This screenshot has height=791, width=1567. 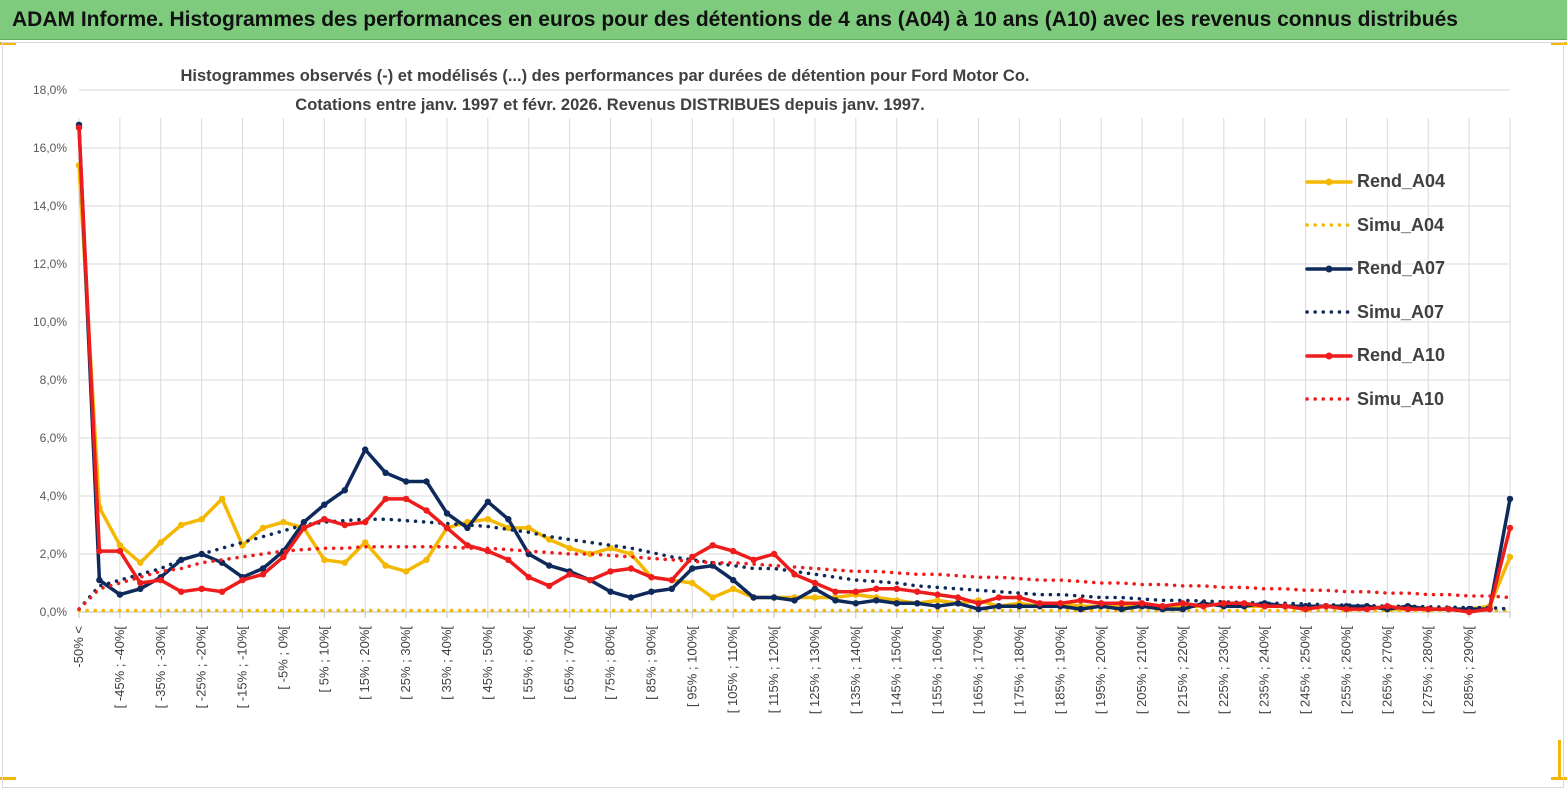 What do you see at coordinates (1264, 670) in the screenshot?
I see `x-tick-label: [ 235% ; 240%[` at bounding box center [1264, 670].